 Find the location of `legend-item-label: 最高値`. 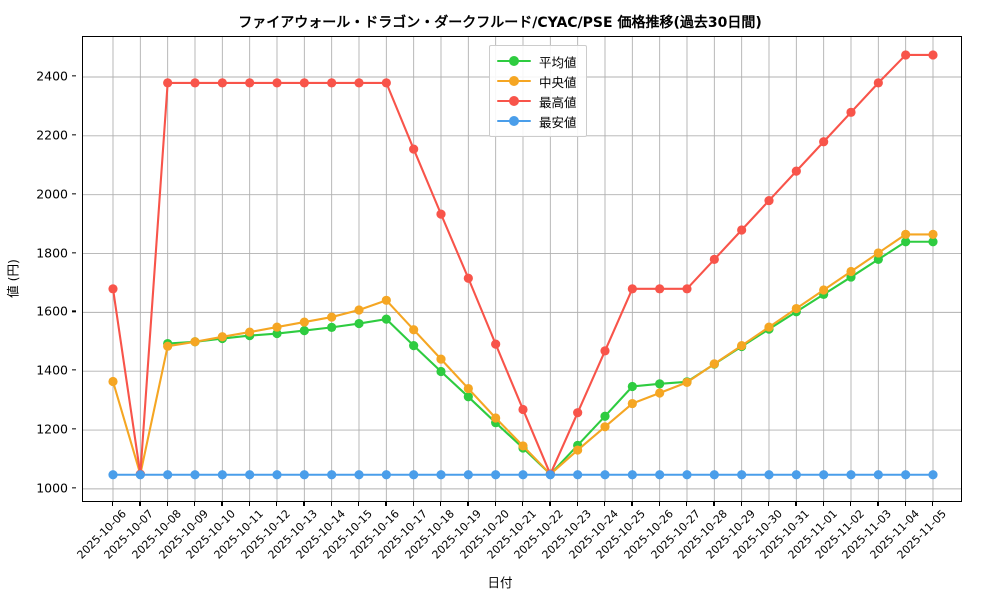

legend-item-label: 最高値 is located at coordinates (558, 102).